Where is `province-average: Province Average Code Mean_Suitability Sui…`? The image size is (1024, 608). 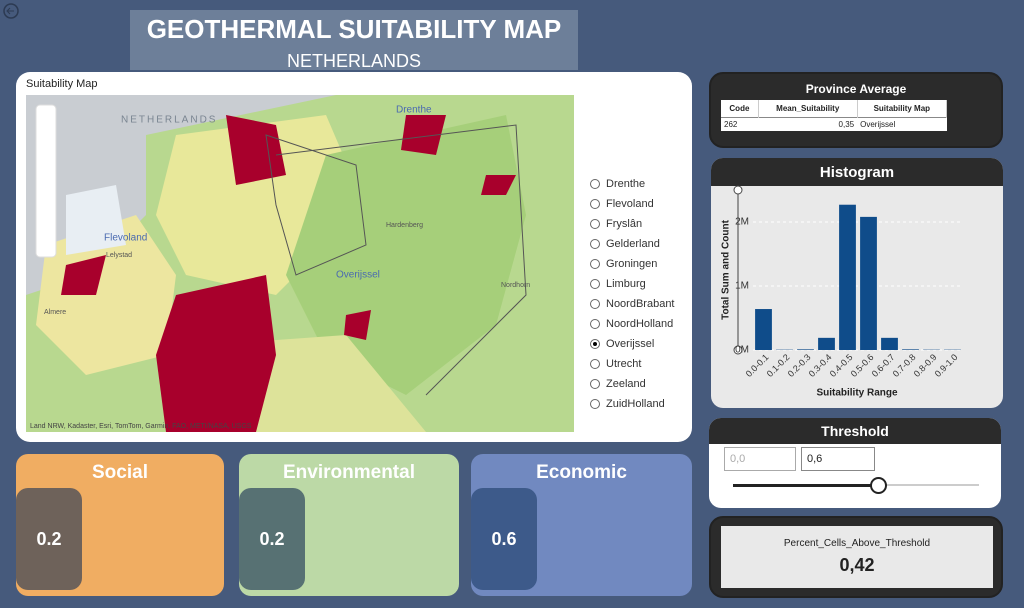 province-average: Province Average Code Mean_Suitability Sui… is located at coordinates (856, 110).